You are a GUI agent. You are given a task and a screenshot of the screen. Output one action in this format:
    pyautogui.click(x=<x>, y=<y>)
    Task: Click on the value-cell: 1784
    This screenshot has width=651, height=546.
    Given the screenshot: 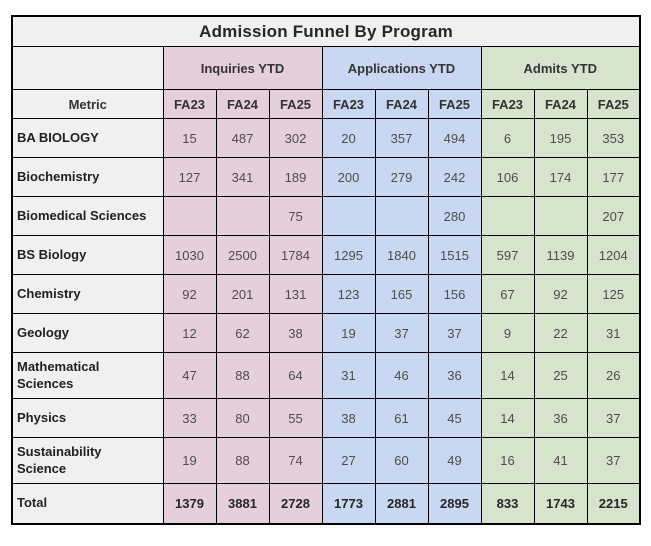 What is the action you would take?
    pyautogui.click(x=295, y=255)
    